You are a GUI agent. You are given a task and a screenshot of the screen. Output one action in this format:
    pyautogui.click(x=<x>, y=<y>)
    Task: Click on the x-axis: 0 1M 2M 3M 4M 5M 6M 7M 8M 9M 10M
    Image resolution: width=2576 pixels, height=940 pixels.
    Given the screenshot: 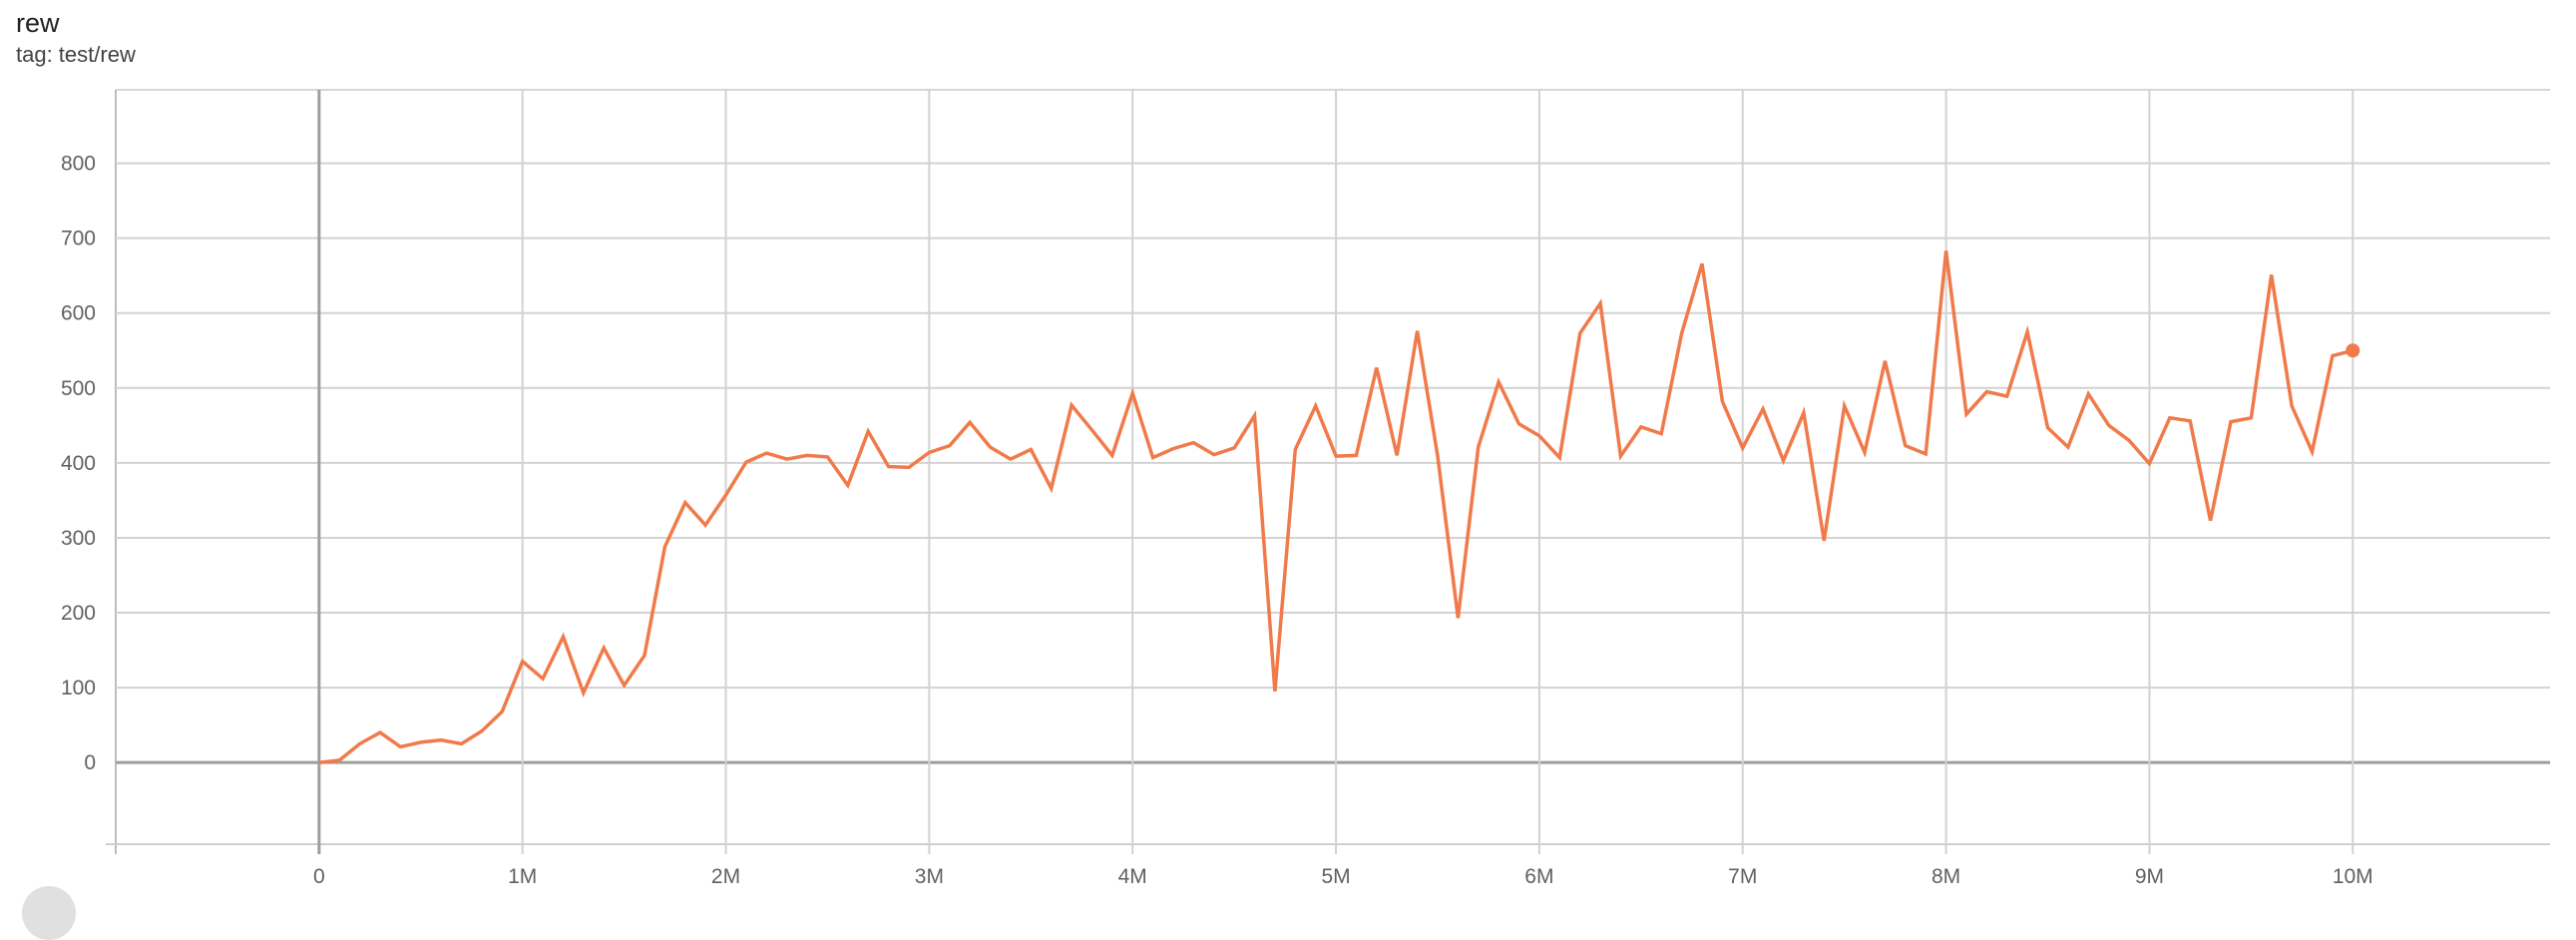 What is the action you would take?
    pyautogui.click(x=1343, y=877)
    